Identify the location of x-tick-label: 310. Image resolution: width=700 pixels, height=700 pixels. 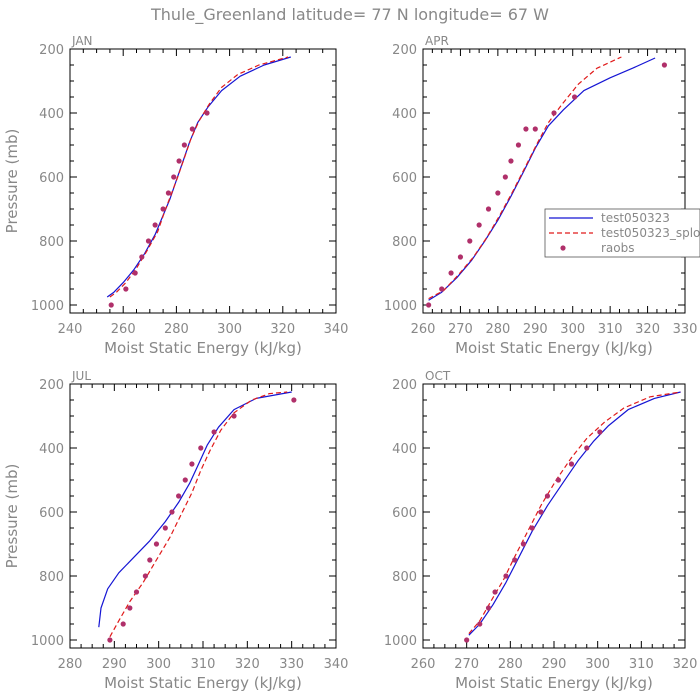
(203, 664).